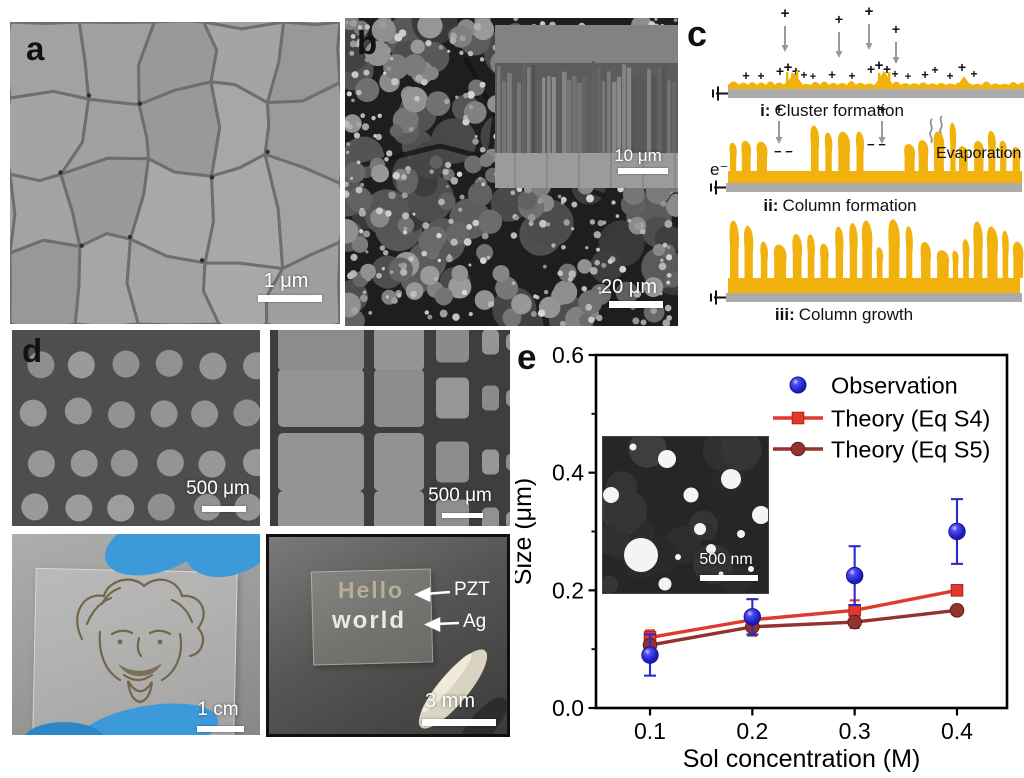  What do you see at coordinates (462, 515) in the screenshot?
I see `squares-scalebar` at bounding box center [462, 515].